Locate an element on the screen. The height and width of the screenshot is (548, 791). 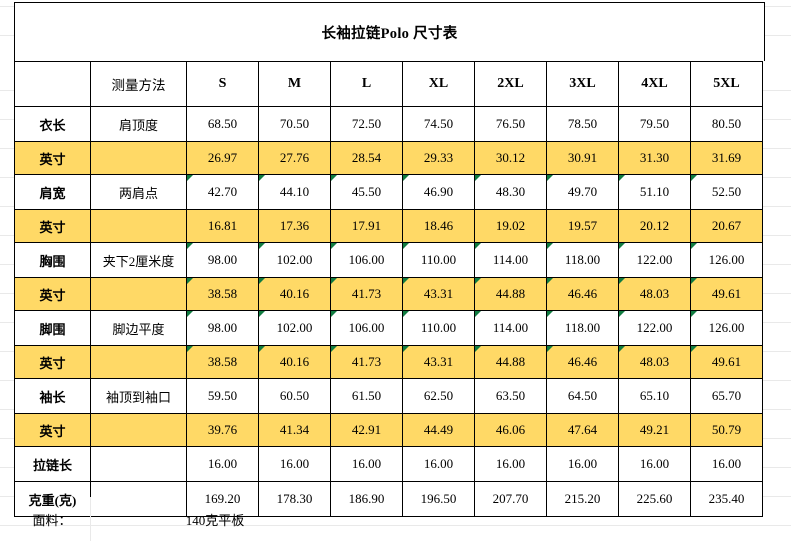
cell-value: 52.50 is located at coordinates (726, 192).